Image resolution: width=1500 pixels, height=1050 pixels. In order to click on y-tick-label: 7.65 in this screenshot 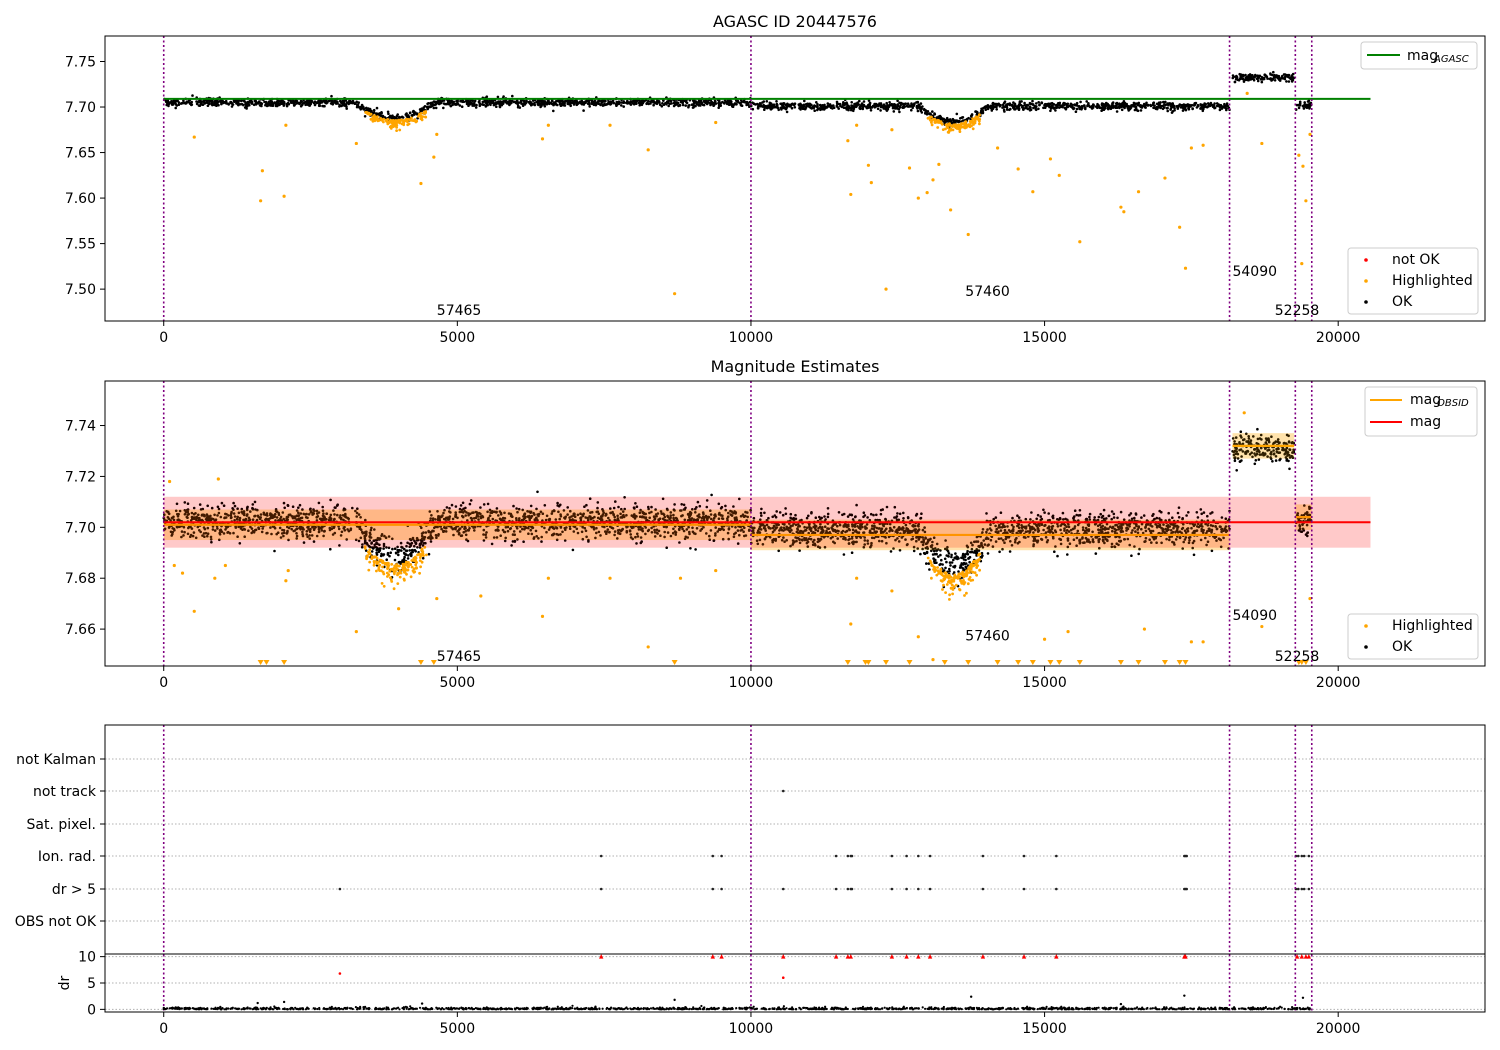, I will do `click(80, 154)`.